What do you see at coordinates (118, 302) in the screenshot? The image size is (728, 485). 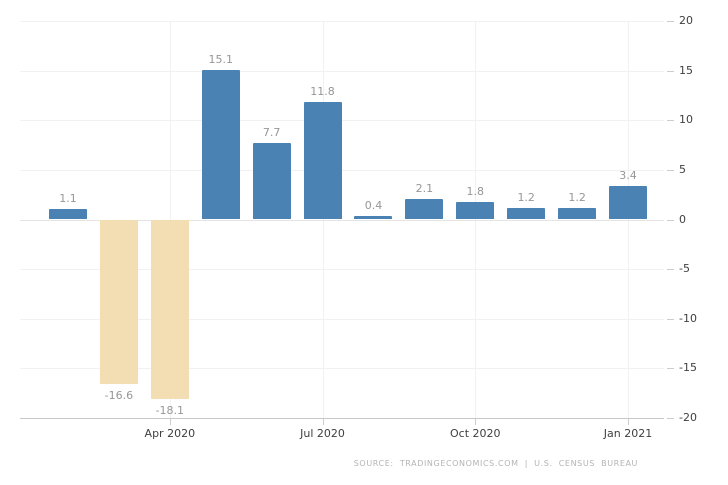 I see `bar-mar-2020` at bounding box center [118, 302].